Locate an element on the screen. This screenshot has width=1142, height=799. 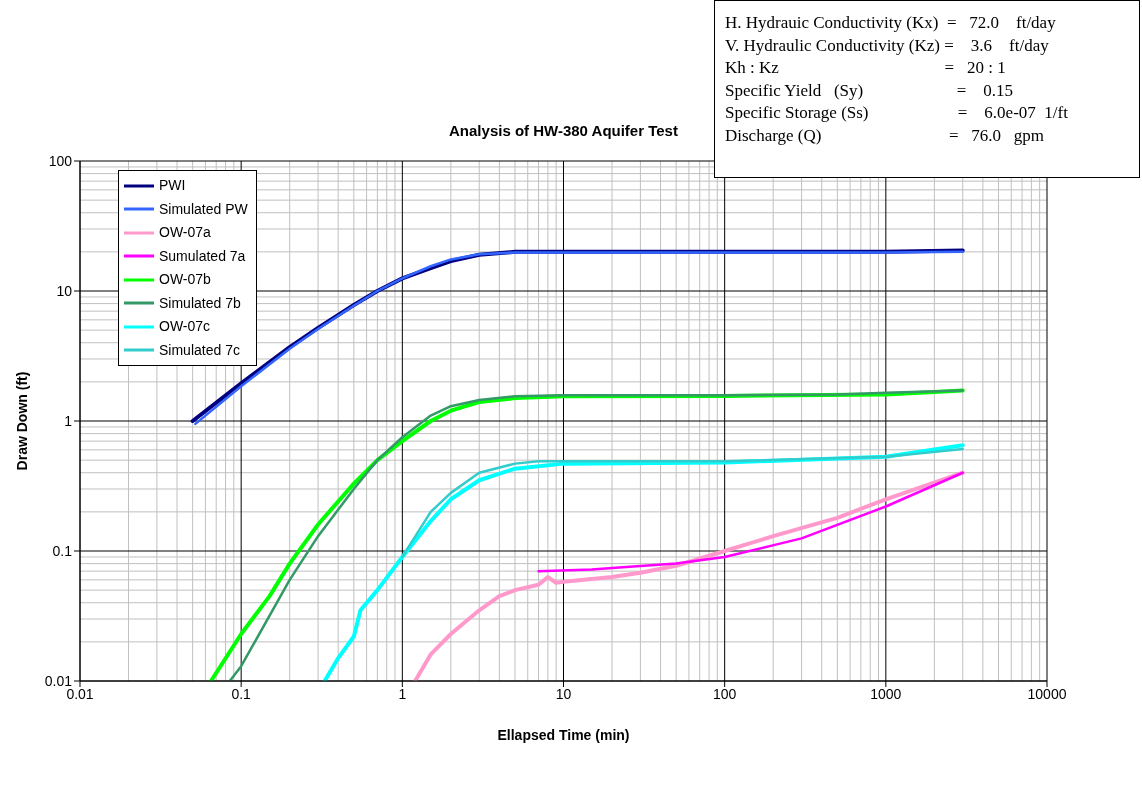
legend-label: PWI is located at coordinates (172, 185).